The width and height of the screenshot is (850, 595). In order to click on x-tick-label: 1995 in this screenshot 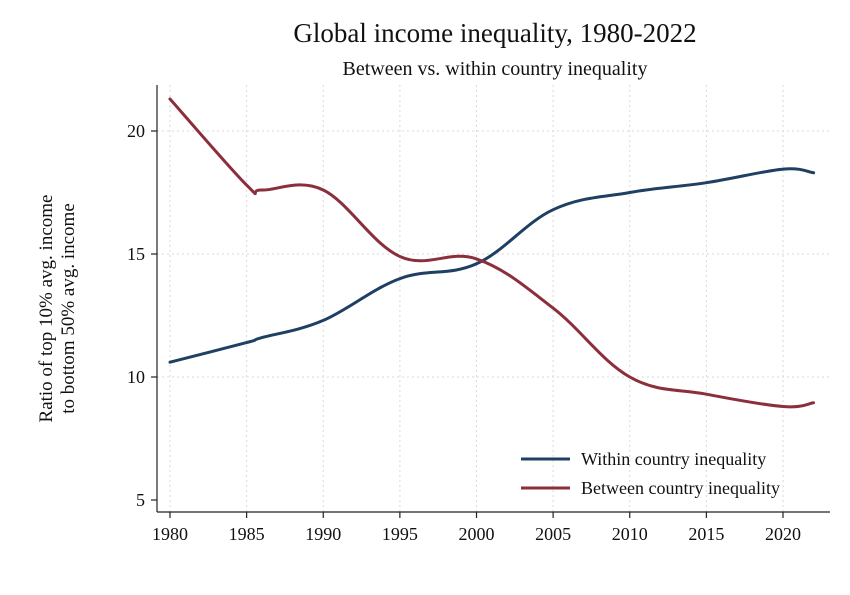, I will do `click(400, 534)`.